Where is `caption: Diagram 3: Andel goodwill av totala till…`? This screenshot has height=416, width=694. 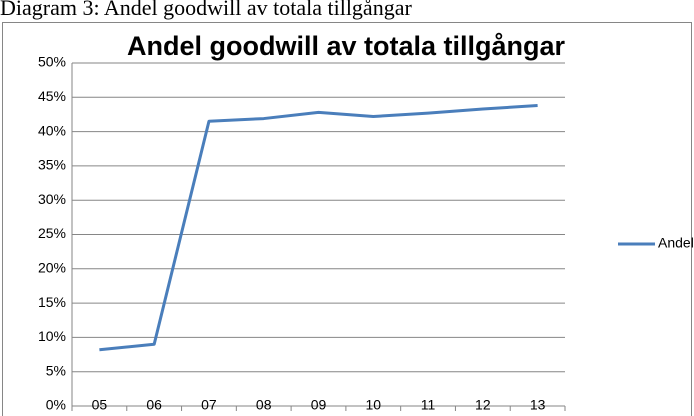
caption: Diagram 3: Andel goodwill av totala till… is located at coordinates (206, 10).